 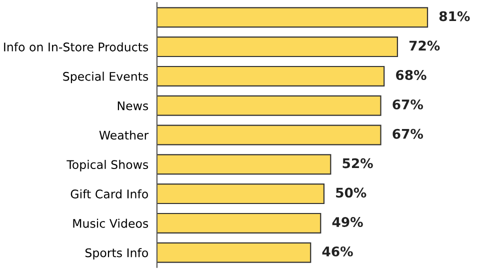 I want to click on y-tick-label: Weather, so click(x=124, y=135).